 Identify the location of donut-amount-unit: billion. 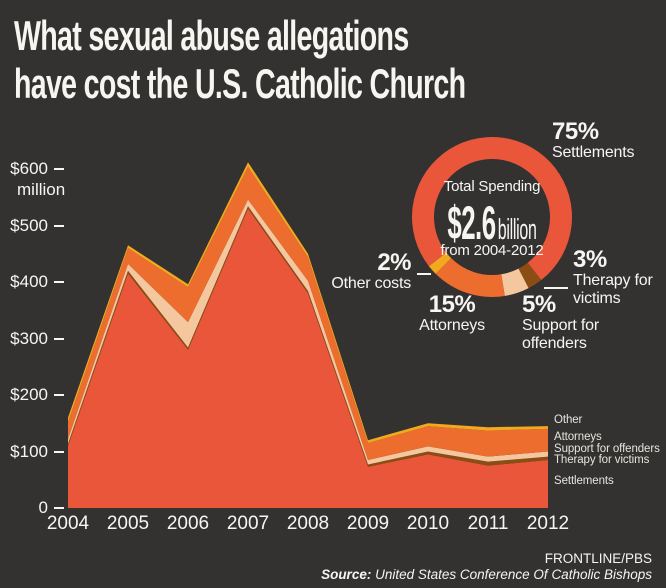
(517, 230).